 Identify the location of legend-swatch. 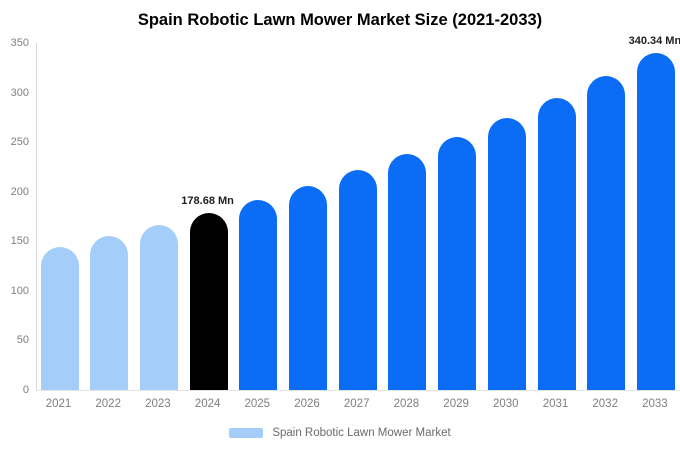
(246, 433).